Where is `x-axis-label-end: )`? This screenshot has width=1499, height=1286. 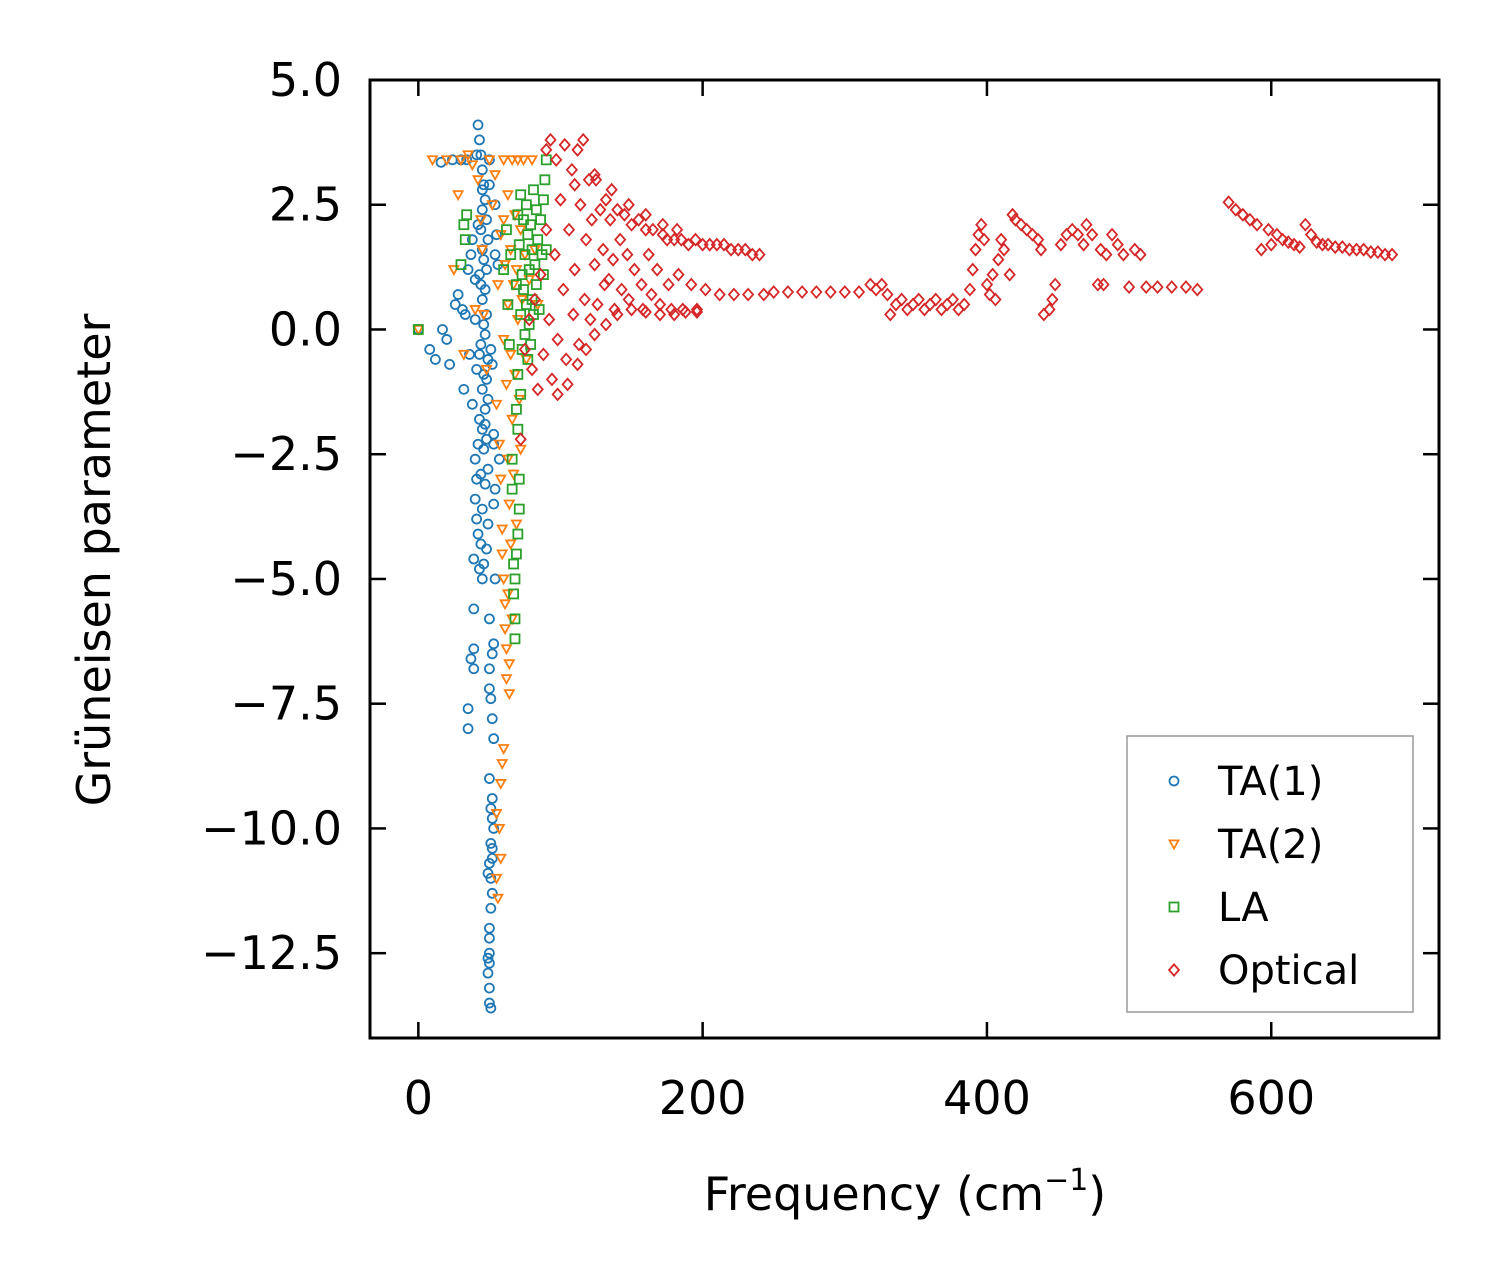 x-axis-label-end: ) is located at coordinates (1097, 1194).